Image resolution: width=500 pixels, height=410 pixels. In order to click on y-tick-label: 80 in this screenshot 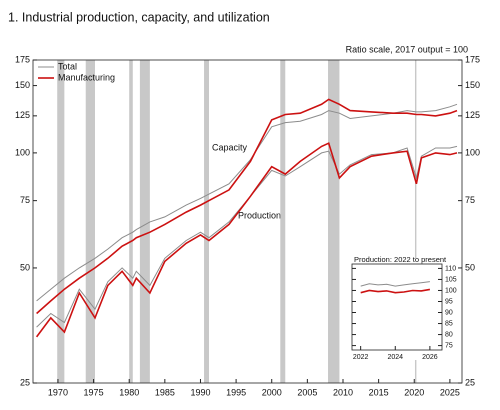, I will do `click(449, 334)`.